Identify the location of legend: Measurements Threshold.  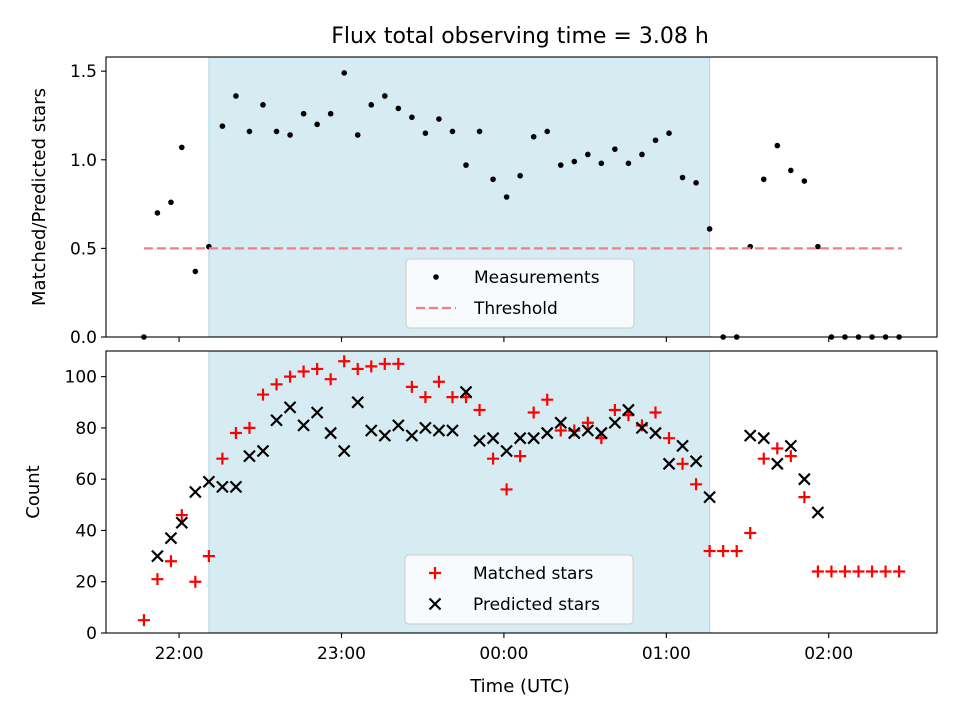
(520, 293).